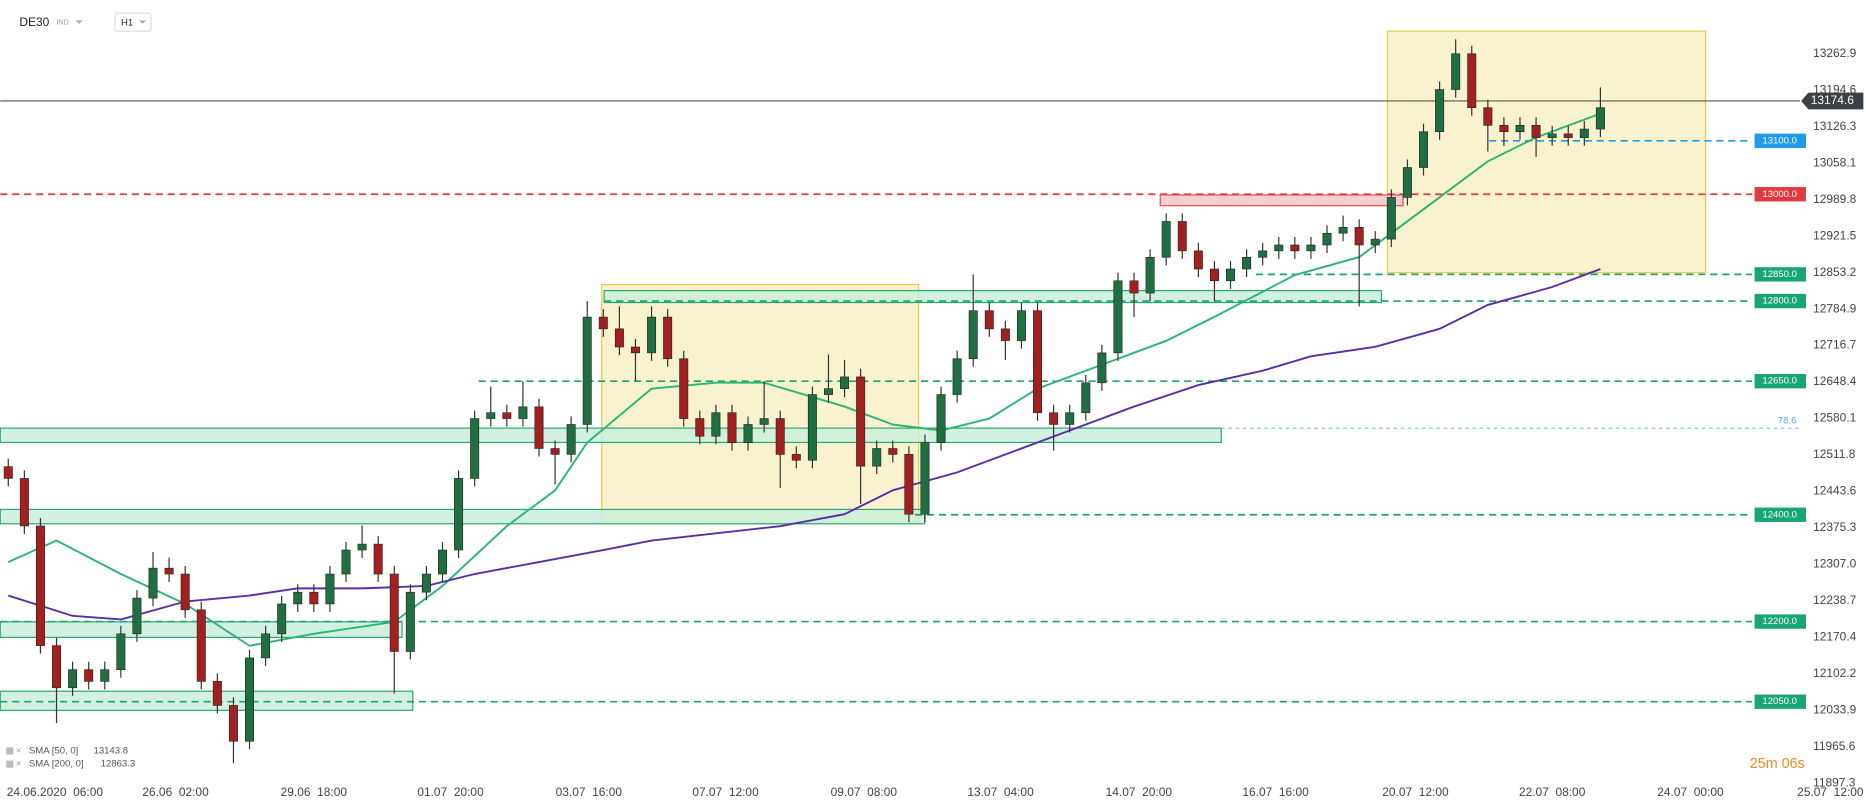  What do you see at coordinates (1835, 53) in the screenshot?
I see `y-tick-label: 13262.9` at bounding box center [1835, 53].